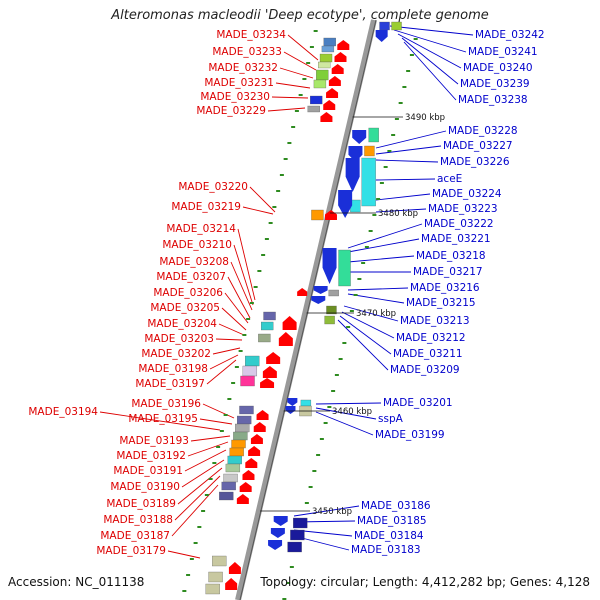 The image size is (600, 600). I want to click on kbp-marker-label: 3450 kbp, so click(332, 512).